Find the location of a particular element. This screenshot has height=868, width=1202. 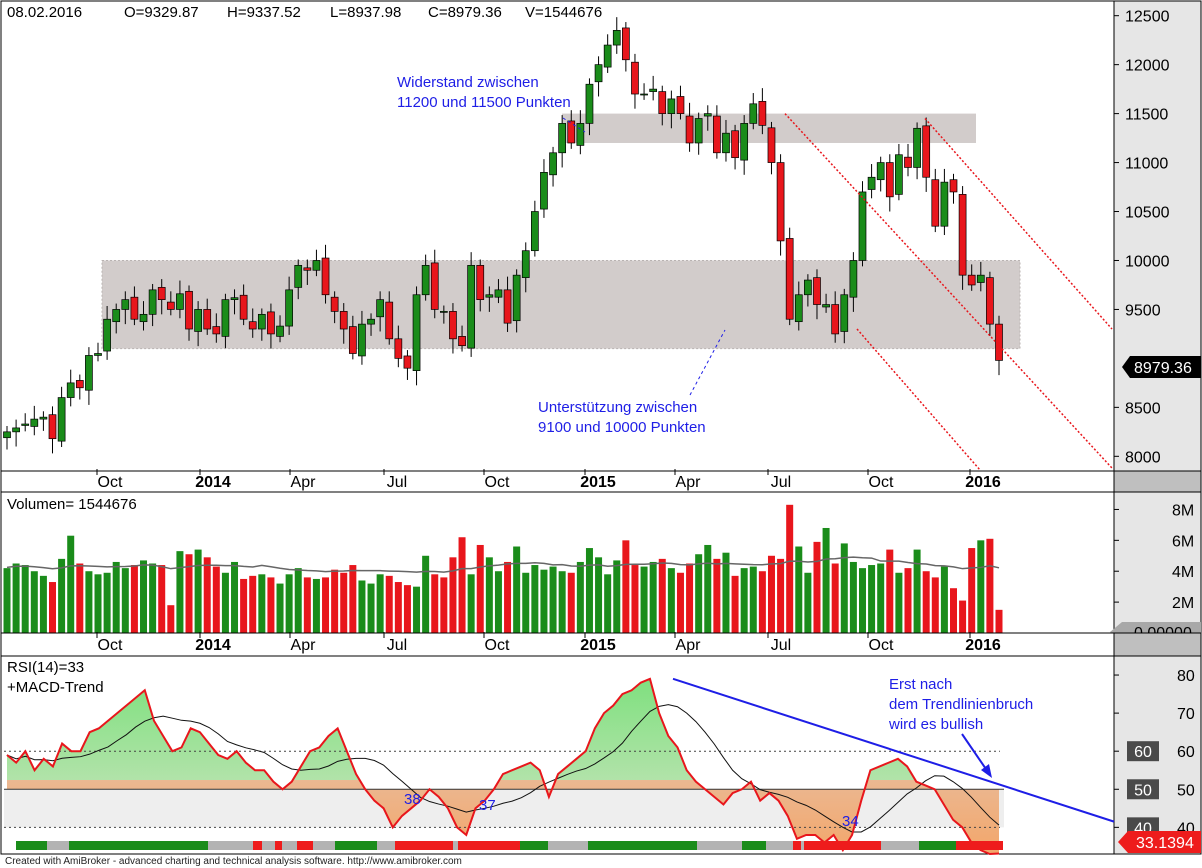

x-axis-volume: Oct 2014 Apr Jul Oct 2015 Apr Jul Oct 2016 is located at coordinates (601, 644).